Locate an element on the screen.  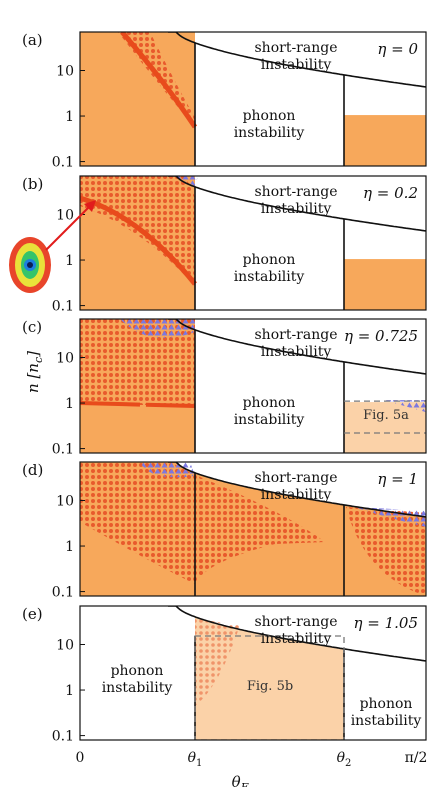
phonon-label-left: instability is located at coordinates (137, 688).